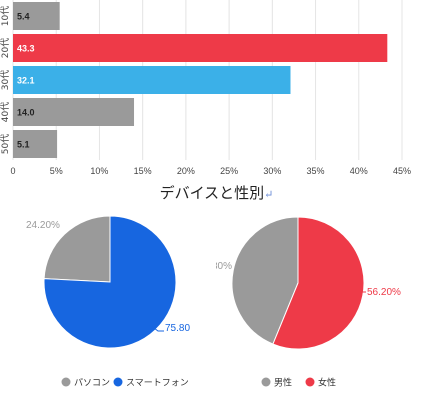 Image resolution: width=433 pixels, height=400 pixels. I want to click on bar-value-label: 5.4, so click(23, 17).